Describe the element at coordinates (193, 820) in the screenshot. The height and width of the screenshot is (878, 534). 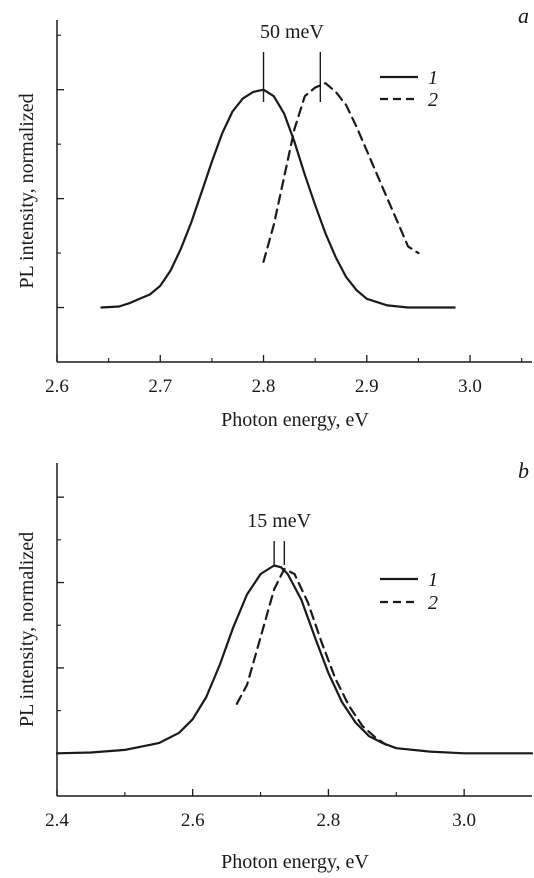
I see `panel-b-x-tick-label: 2.6` at that location.